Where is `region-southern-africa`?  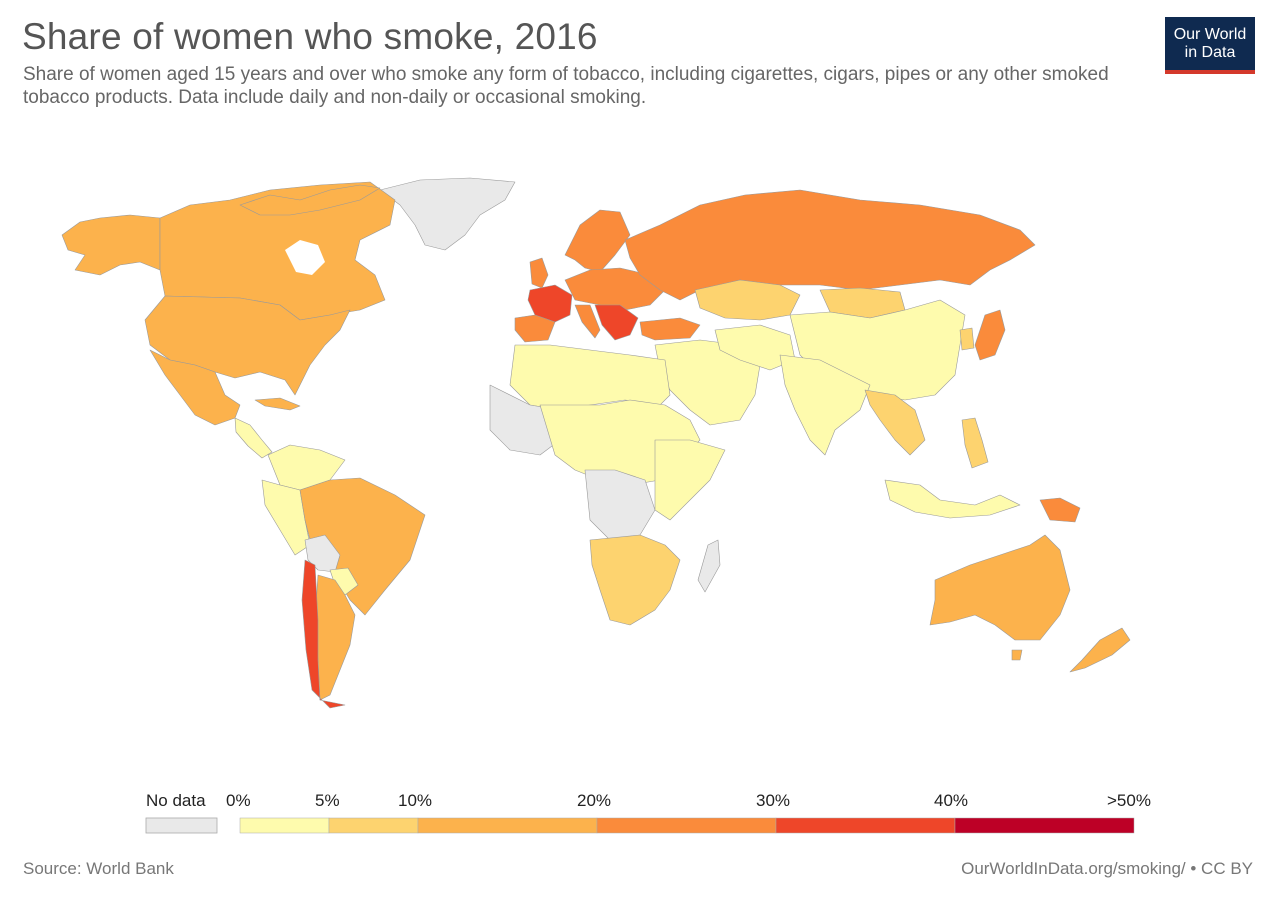 region-southern-africa is located at coordinates (635, 580).